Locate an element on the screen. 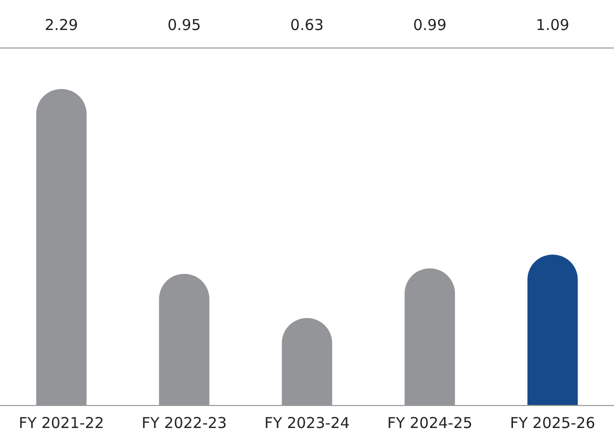 The height and width of the screenshot is (447, 614). data-label: 0.63 is located at coordinates (307, 25).